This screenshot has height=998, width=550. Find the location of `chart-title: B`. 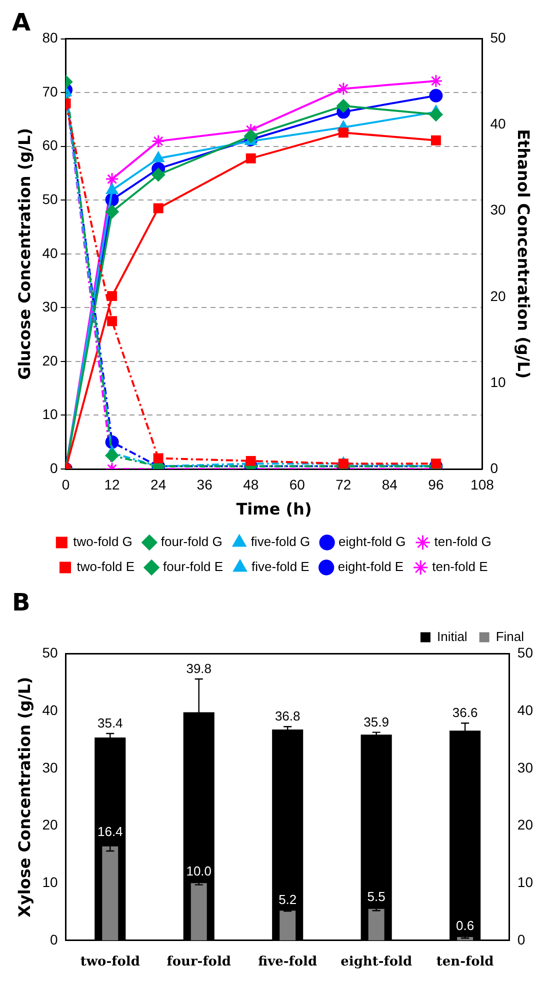

chart-title: B is located at coordinates (21, 602).